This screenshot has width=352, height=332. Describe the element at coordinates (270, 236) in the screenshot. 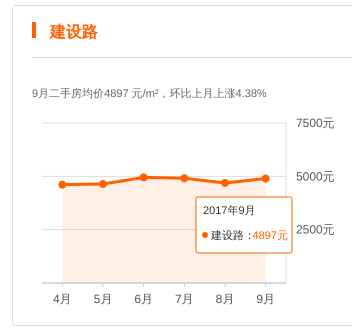

I see `annotation: 4897元` at that location.